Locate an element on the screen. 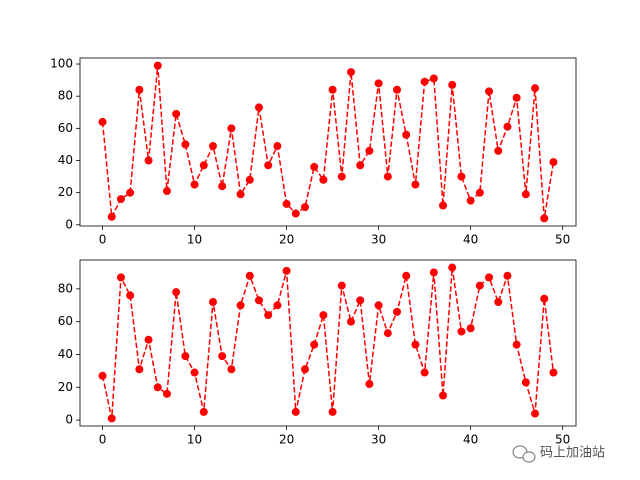  x-tick-label: 10 is located at coordinates (194, 440).